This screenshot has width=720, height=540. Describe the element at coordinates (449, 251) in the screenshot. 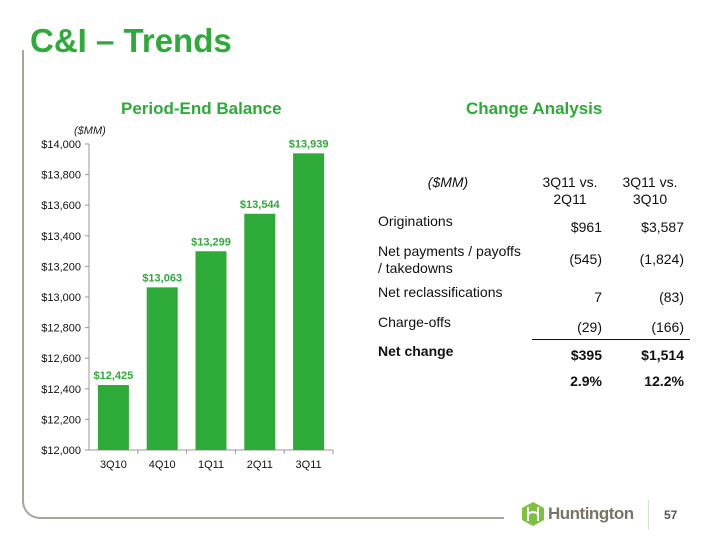

I see `row-label: Net payments / payoffs` at that location.